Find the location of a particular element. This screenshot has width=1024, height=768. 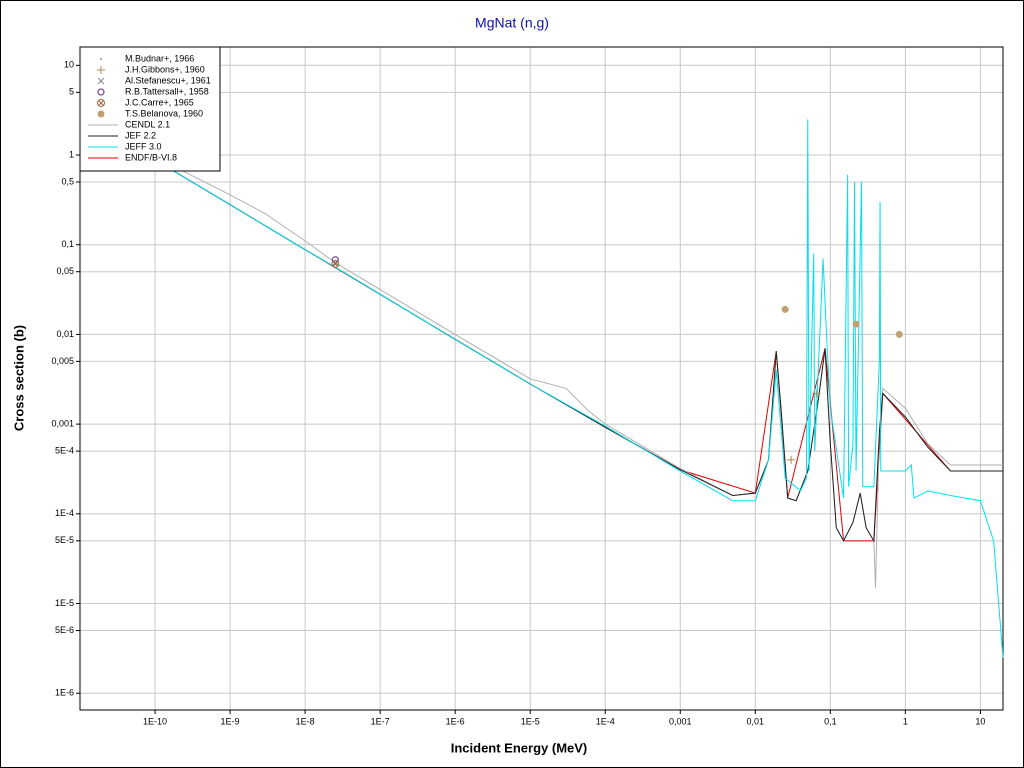

legend-box is located at coordinates (150, 109).